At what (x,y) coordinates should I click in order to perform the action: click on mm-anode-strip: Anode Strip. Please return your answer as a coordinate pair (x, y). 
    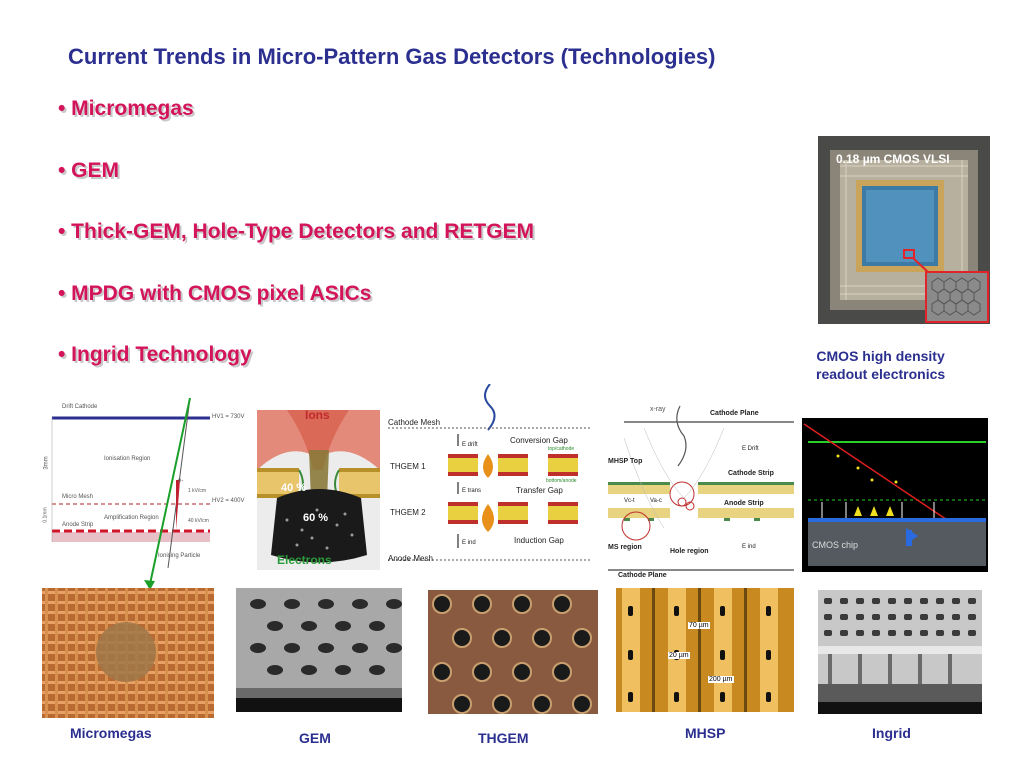
    Looking at the image, I should click on (78, 525).